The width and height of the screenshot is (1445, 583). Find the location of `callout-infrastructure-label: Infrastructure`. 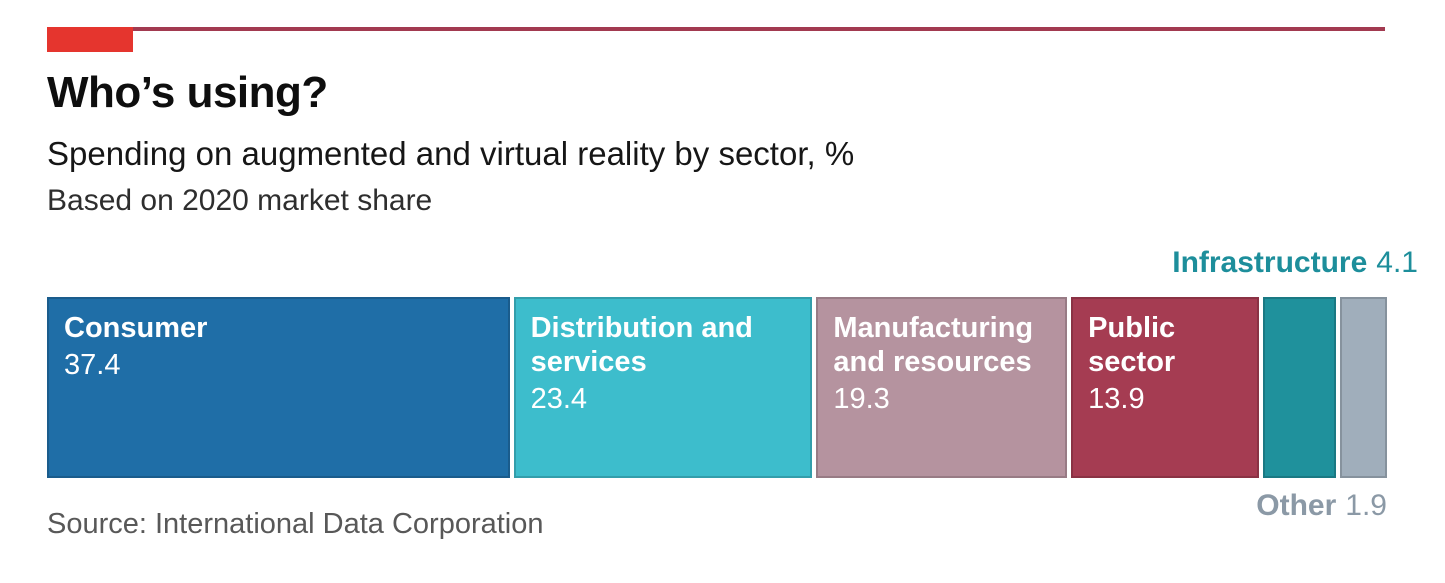

callout-infrastructure-label: Infrastructure is located at coordinates (1270, 262).